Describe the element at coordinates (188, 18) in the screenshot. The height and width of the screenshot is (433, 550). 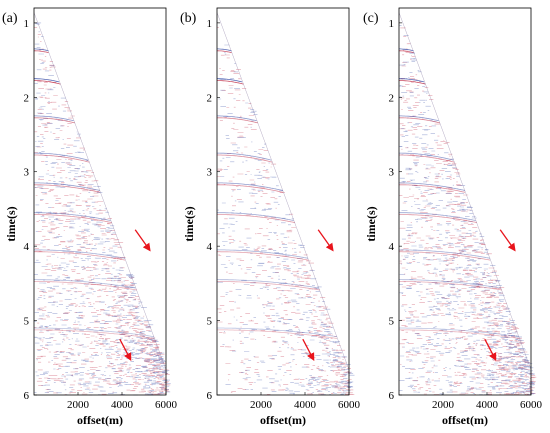
I see `panel-letter-b: (b)` at that location.